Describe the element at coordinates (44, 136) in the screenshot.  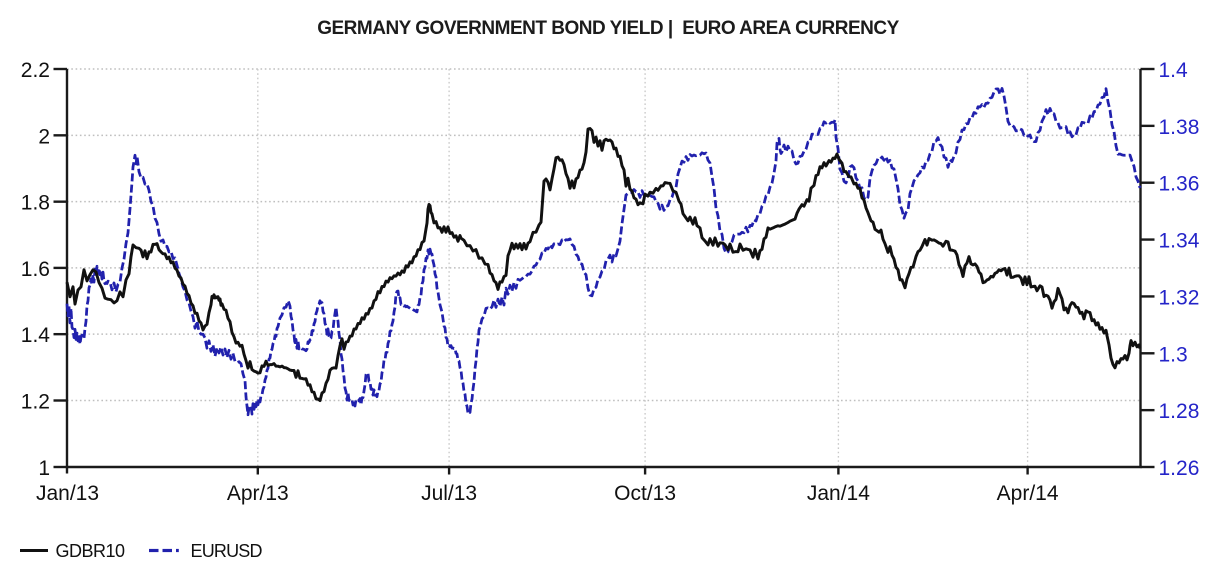
I see `svg-text: 2` at that location.